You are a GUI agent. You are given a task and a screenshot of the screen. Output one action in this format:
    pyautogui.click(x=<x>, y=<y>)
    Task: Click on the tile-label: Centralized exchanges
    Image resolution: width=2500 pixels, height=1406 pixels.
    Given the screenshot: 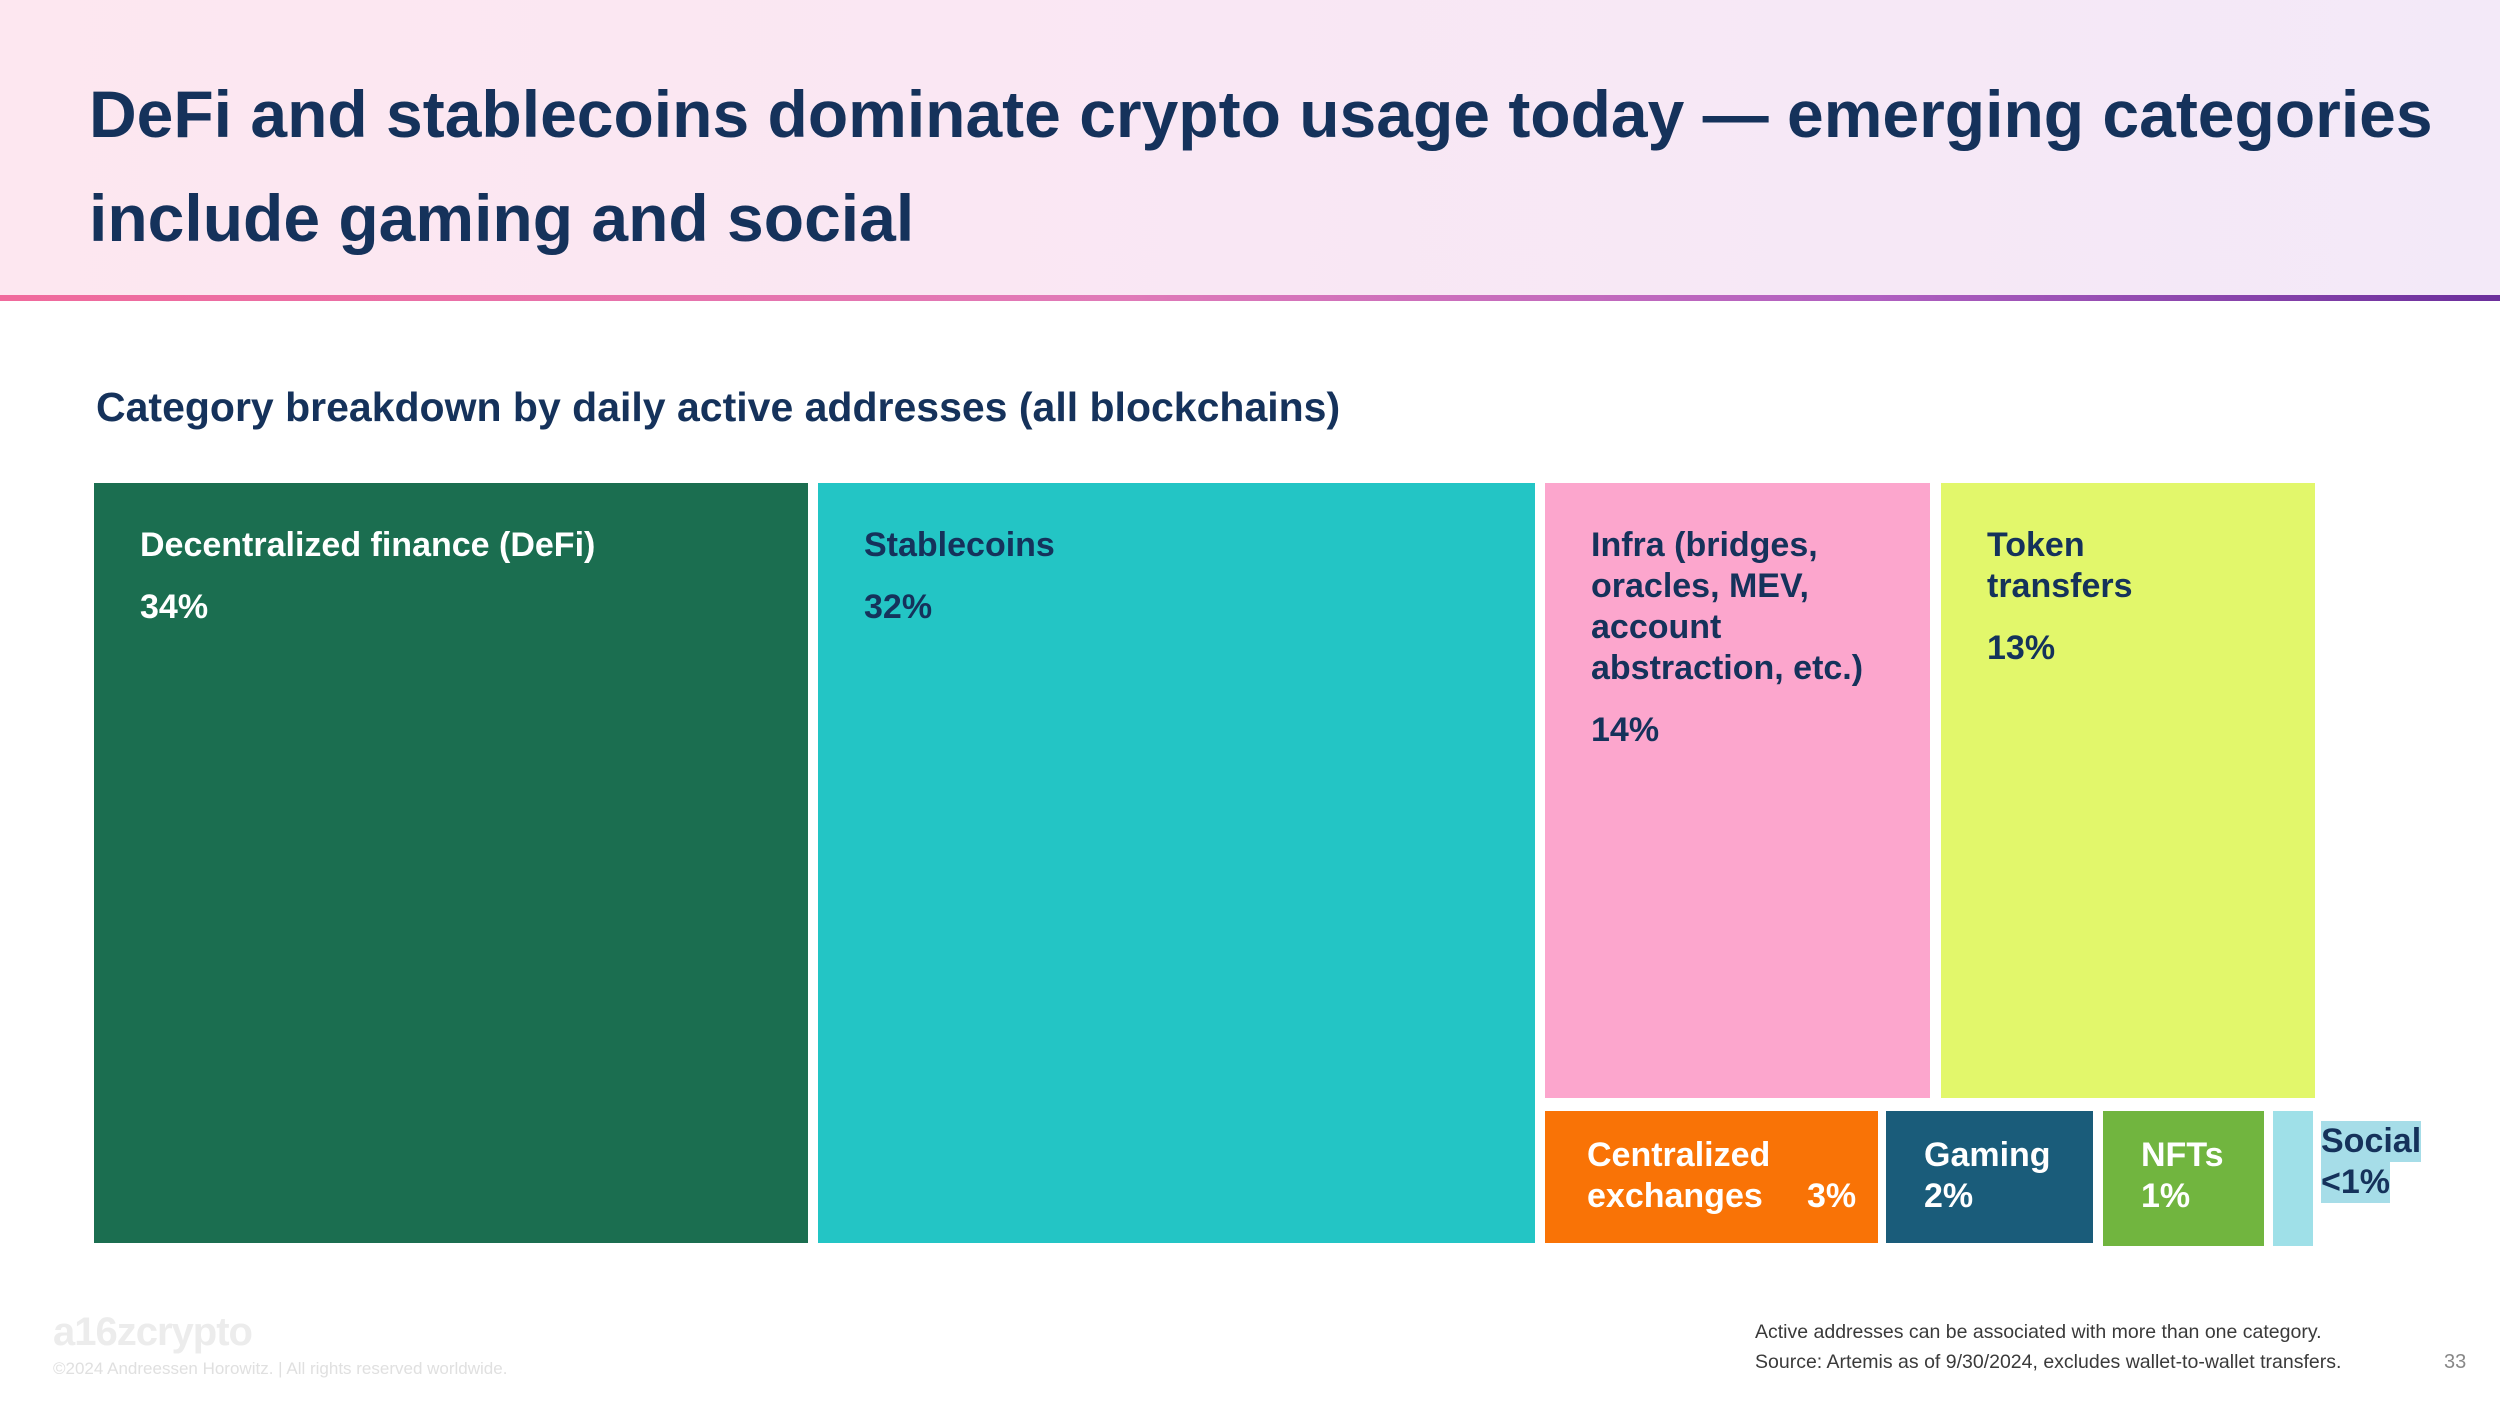 What is the action you would take?
    pyautogui.click(x=1679, y=1175)
    